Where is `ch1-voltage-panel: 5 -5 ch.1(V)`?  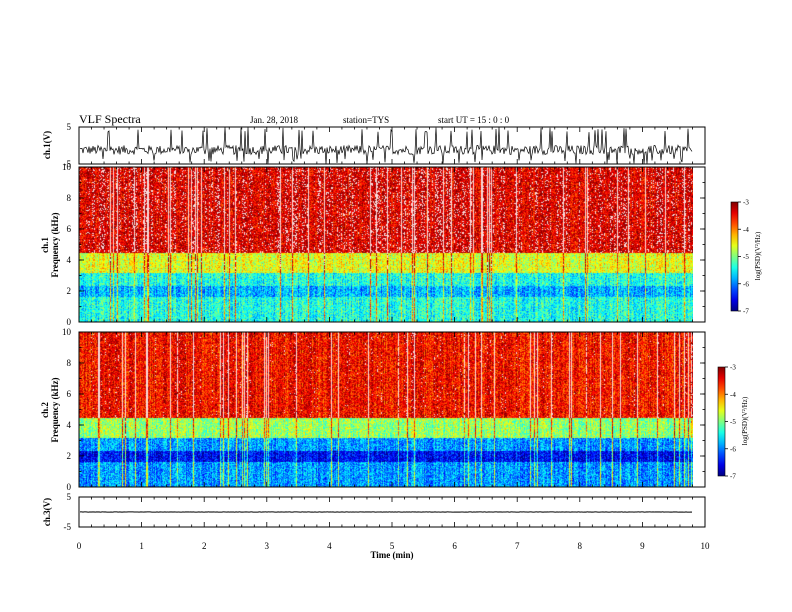
ch1-voltage-panel: 5 -5 ch.1(V) is located at coordinates (374, 145).